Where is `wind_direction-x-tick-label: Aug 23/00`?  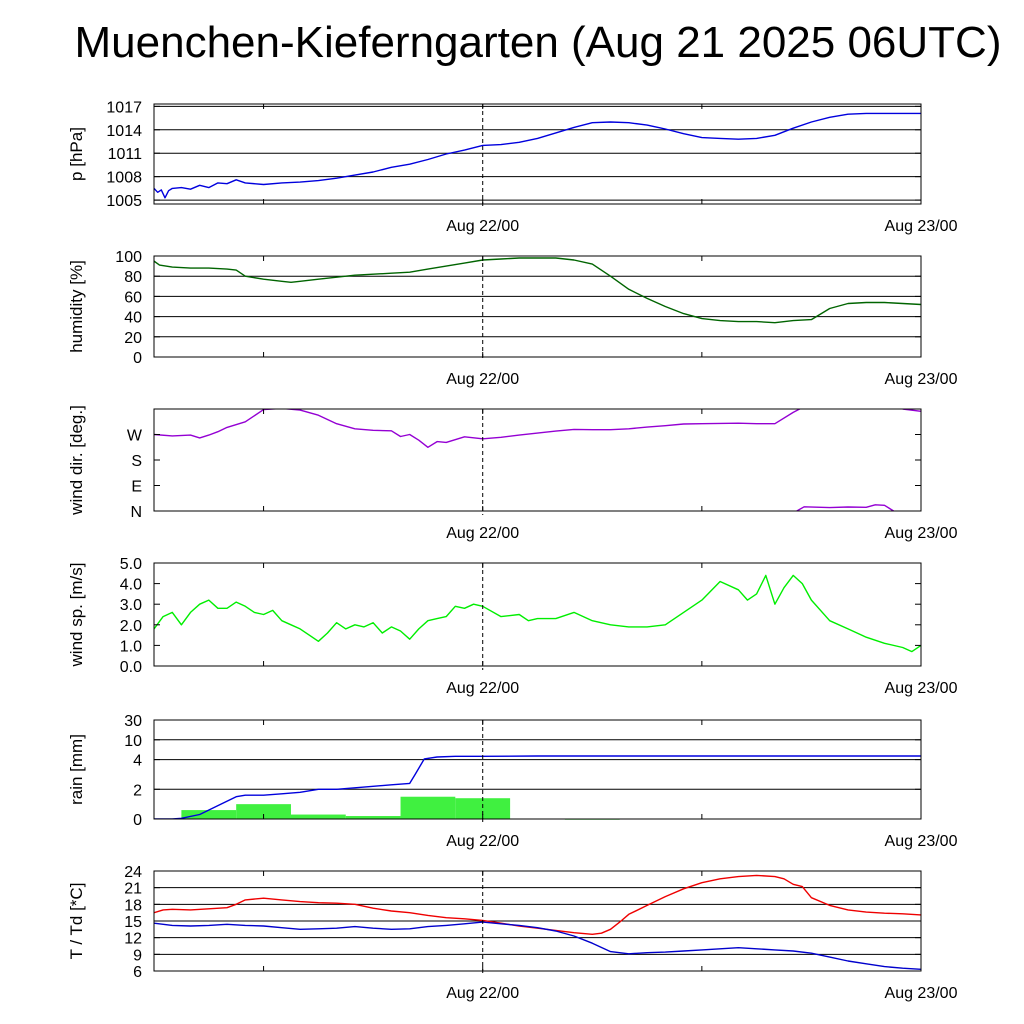
wind_direction-x-tick-label: Aug 23/00 is located at coordinates (921, 533).